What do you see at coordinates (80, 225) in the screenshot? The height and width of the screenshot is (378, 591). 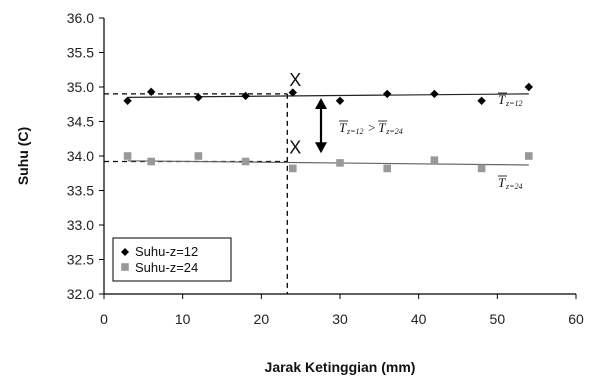 I see `y-tick-label: 33.0` at bounding box center [80, 225].